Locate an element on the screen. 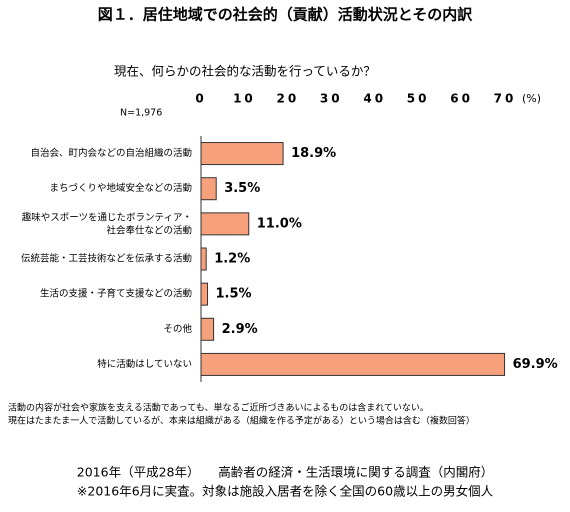 This screenshot has height=512, width=570. y-tick-label: 趣味やスポーツを通じたボランティア・社会奉仕などの活動 is located at coordinates (107, 223).